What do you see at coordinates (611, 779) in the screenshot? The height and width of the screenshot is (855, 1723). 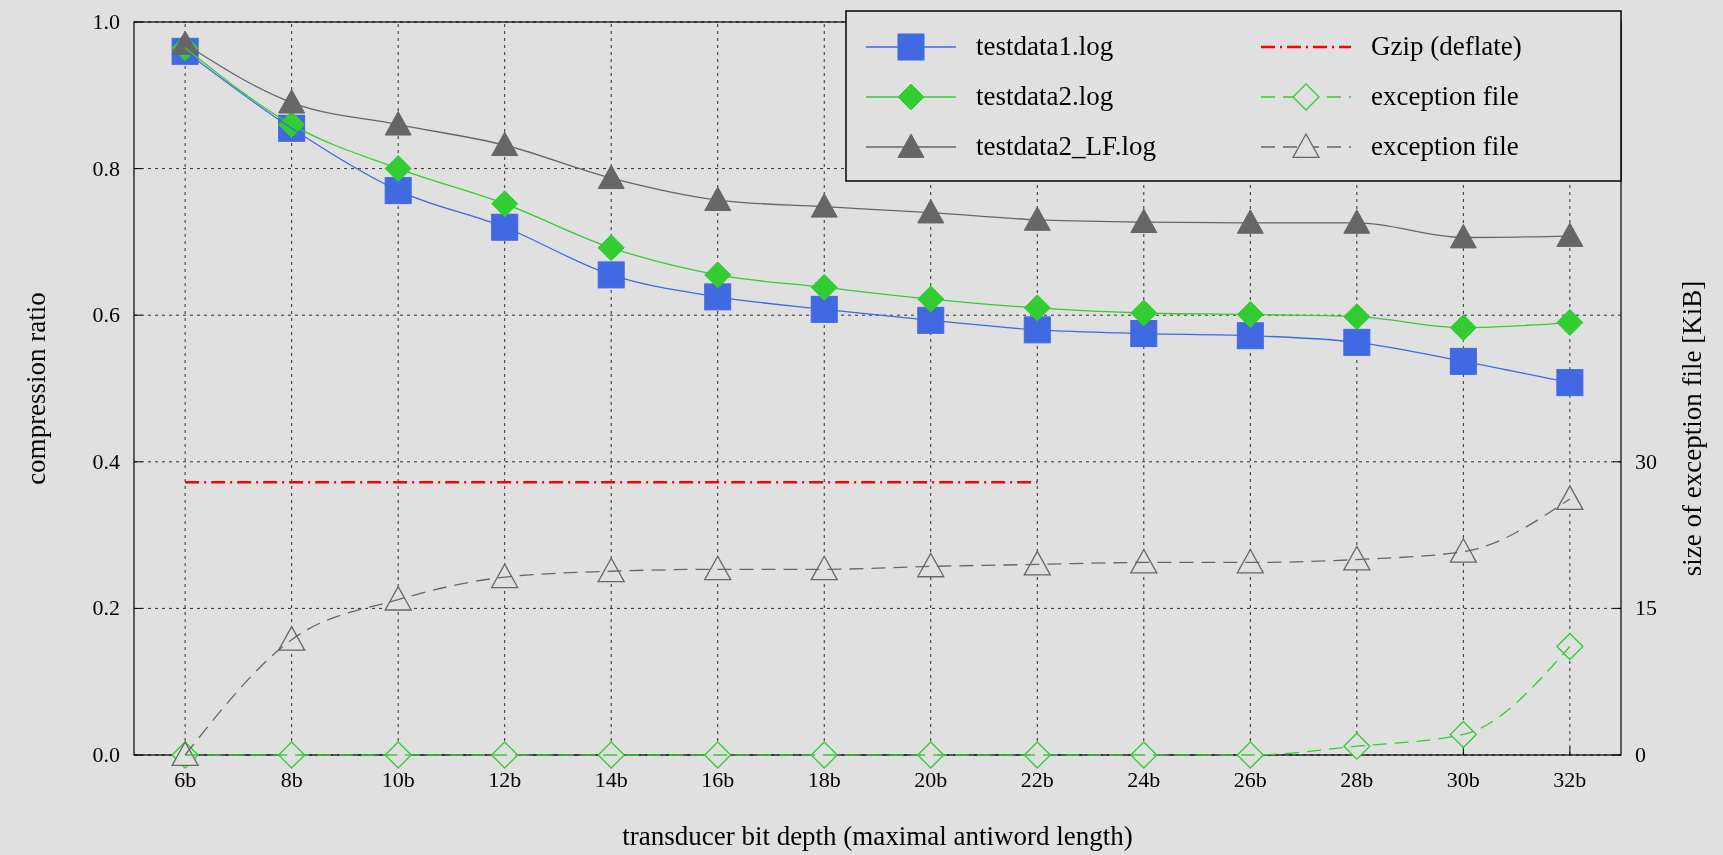 I see `x-tick-label: 14b` at bounding box center [611, 779].